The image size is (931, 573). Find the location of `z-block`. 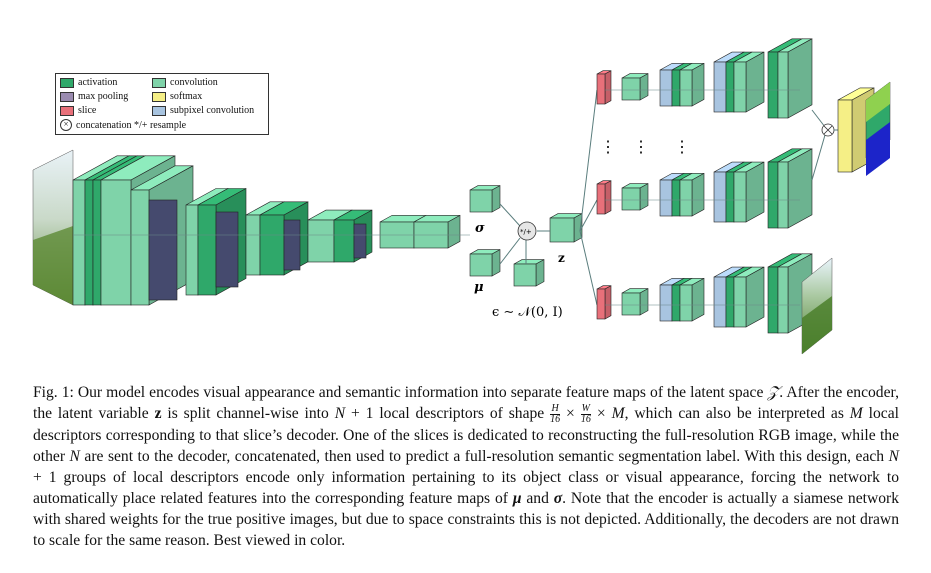

z-block is located at coordinates (566, 228).